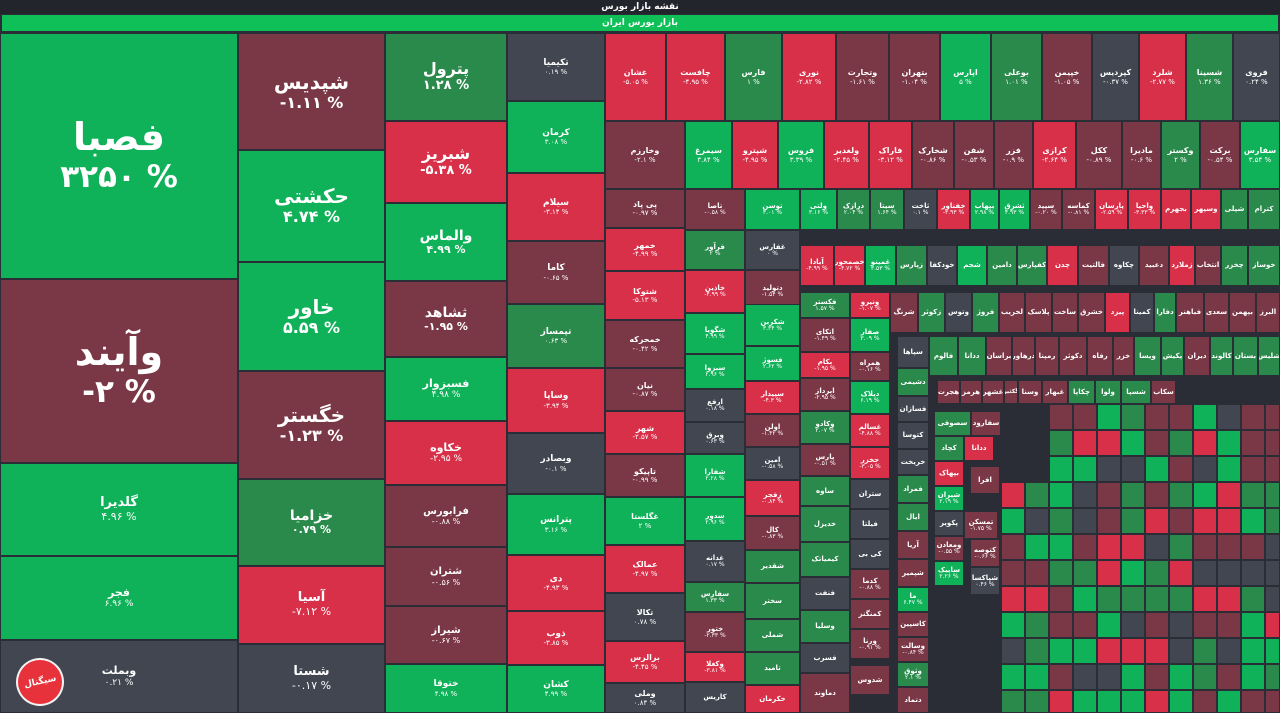  What do you see at coordinates (645, 698) in the screenshot?
I see `symbol-tile: وملی ۰.۸۴ %` at bounding box center [645, 698].